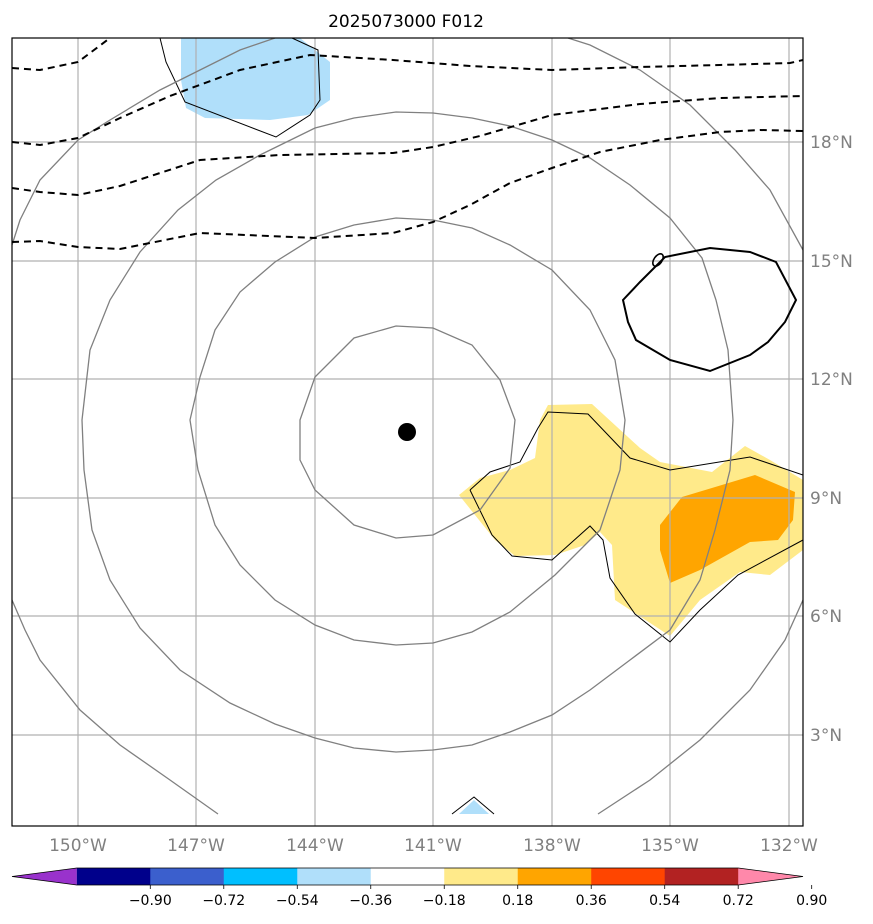 The width and height of the screenshot is (873, 924). What do you see at coordinates (370, 901) in the screenshot?
I see `colorbar-tick-label: −0.36` at bounding box center [370, 901].